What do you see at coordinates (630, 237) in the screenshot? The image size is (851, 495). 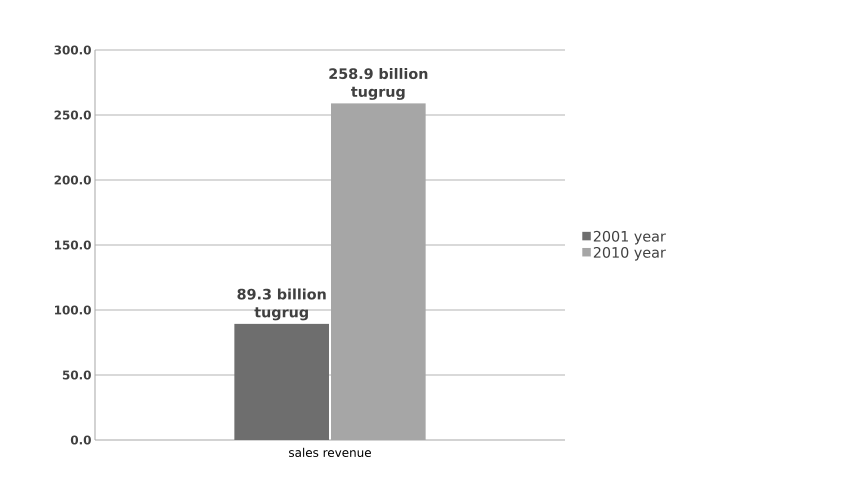 I see `legend-label: 2001 year` at bounding box center [630, 237].